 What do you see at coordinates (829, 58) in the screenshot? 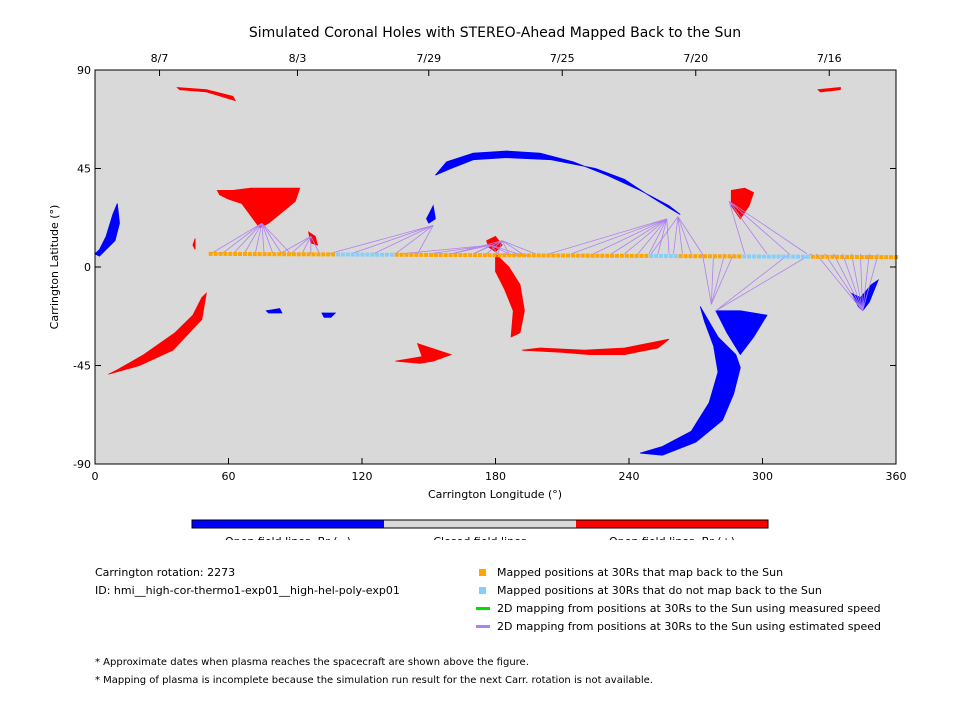
I see `top-date-label: 7/16` at bounding box center [829, 58].